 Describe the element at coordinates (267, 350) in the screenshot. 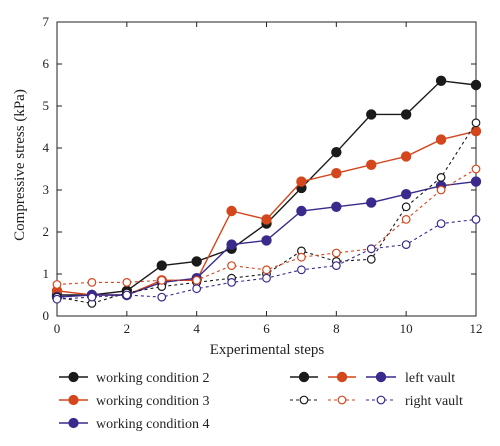

I see `x-axis-title: Experimental steps` at that location.